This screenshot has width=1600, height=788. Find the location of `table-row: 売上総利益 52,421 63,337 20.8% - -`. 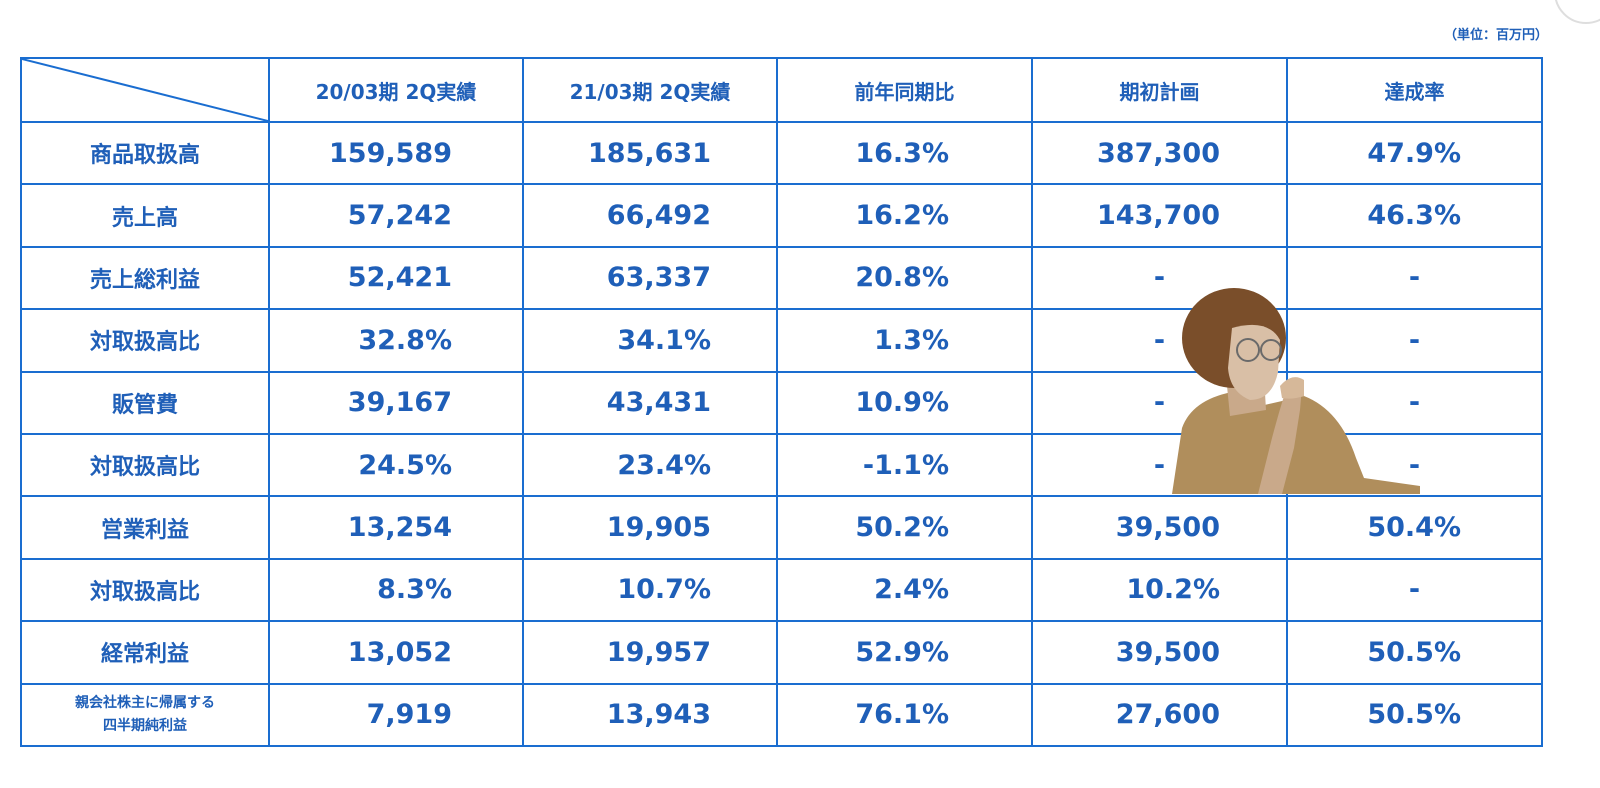

table-row: 売上総利益 52,421 63,337 20.8% - - is located at coordinates (781, 278).